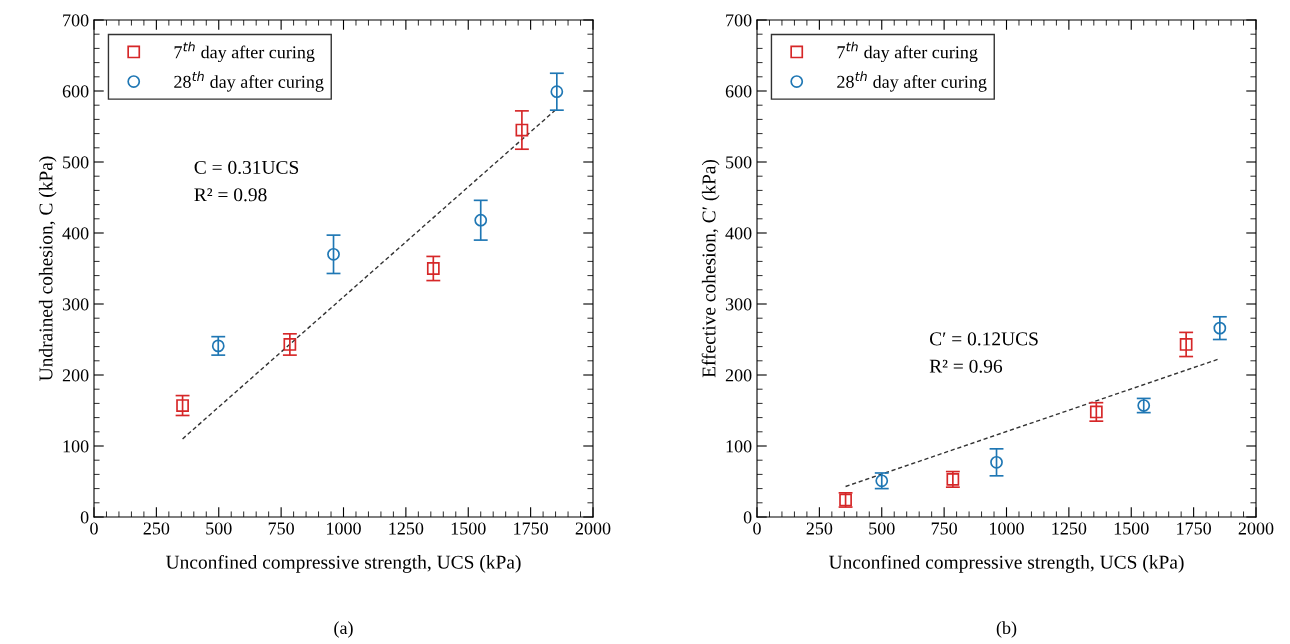  I want to click on annotation: C′ = 0.12UCS, so click(983, 339).